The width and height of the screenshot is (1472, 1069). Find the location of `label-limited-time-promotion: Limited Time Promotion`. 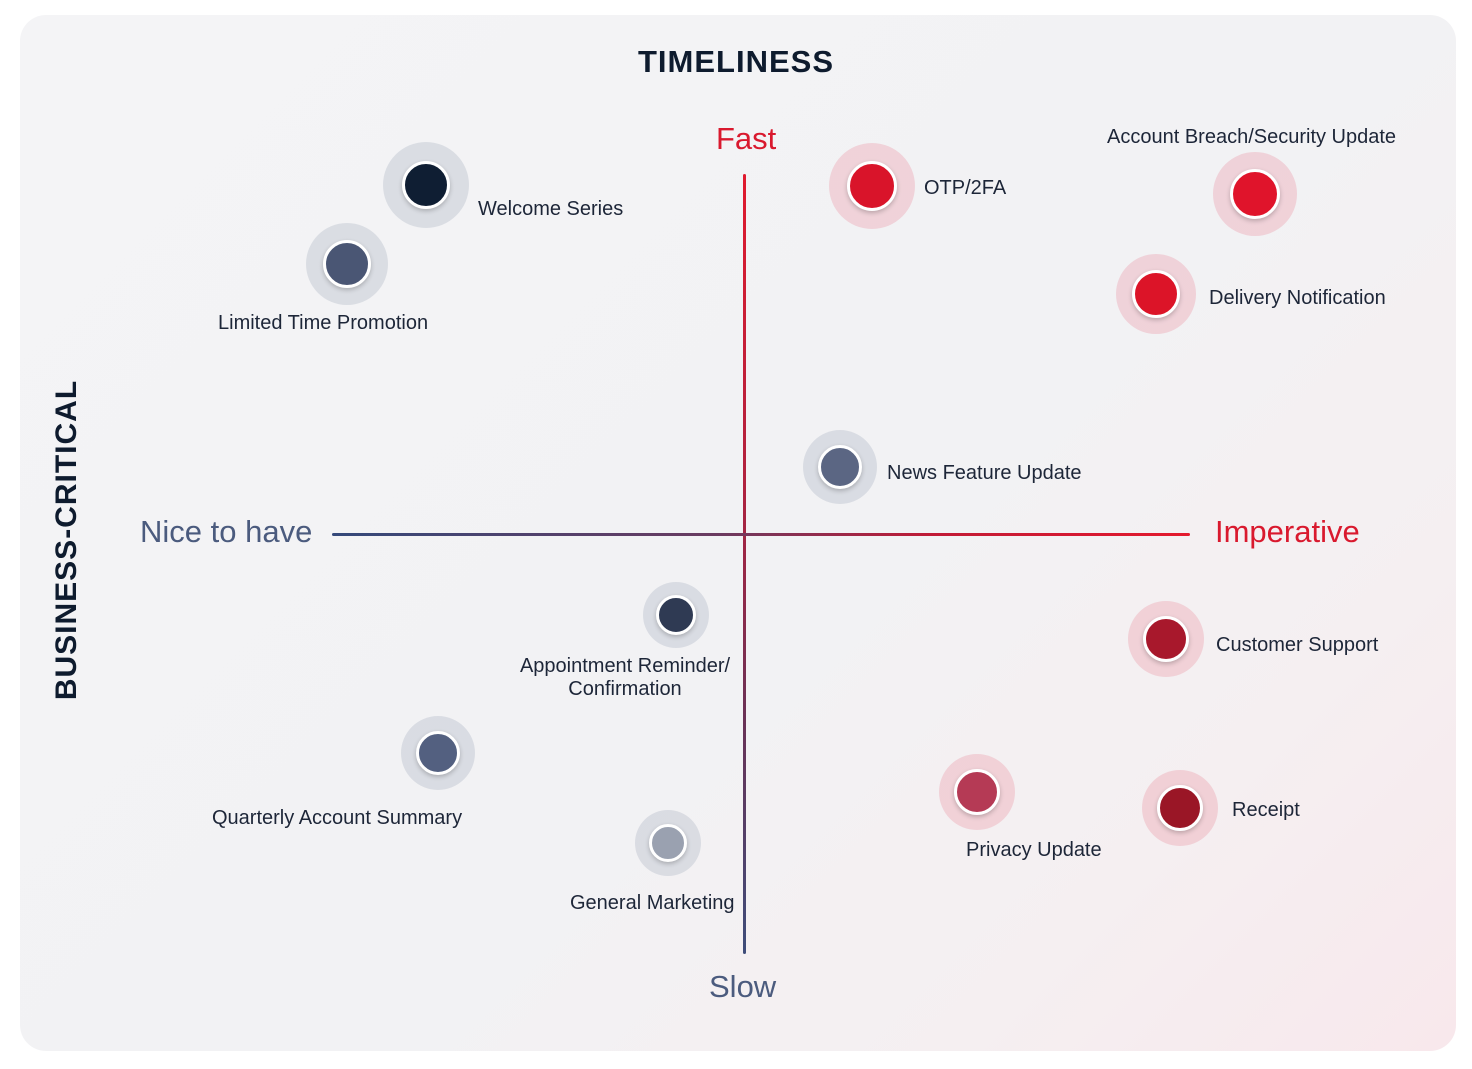

label-limited-time-promotion: Limited Time Promotion is located at coordinates (323, 323).